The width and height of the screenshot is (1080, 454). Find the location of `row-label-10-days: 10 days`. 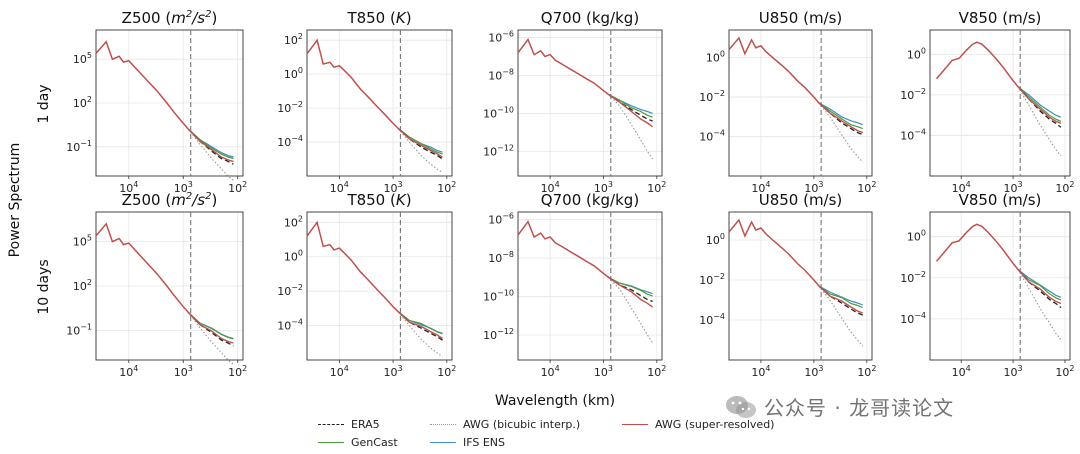

row-label-10-days: 10 days is located at coordinates (44, 286).